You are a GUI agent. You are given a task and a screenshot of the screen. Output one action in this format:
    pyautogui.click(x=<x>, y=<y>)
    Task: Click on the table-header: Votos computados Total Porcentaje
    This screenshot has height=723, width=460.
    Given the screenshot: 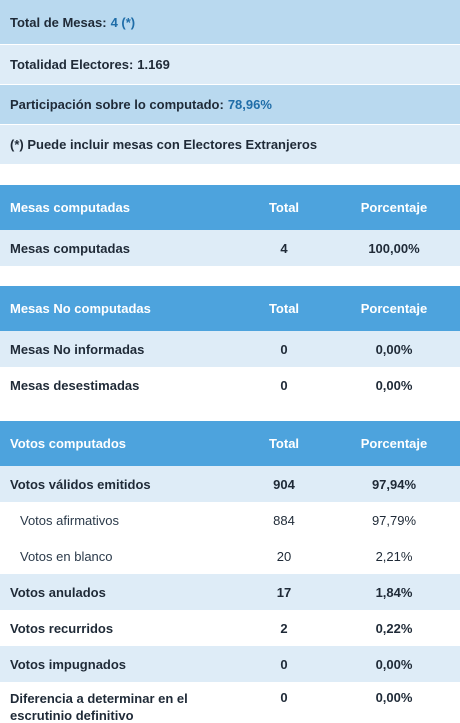 What is the action you would take?
    pyautogui.click(x=230, y=443)
    